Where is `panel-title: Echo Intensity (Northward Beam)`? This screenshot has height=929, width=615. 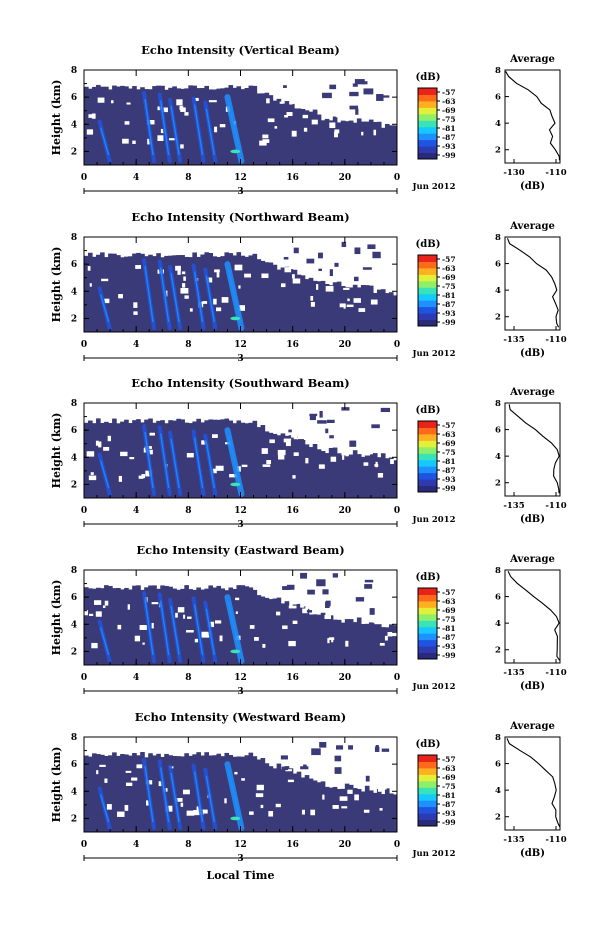 panel-title: Echo Intensity (Northward Beam) is located at coordinates (240, 217).